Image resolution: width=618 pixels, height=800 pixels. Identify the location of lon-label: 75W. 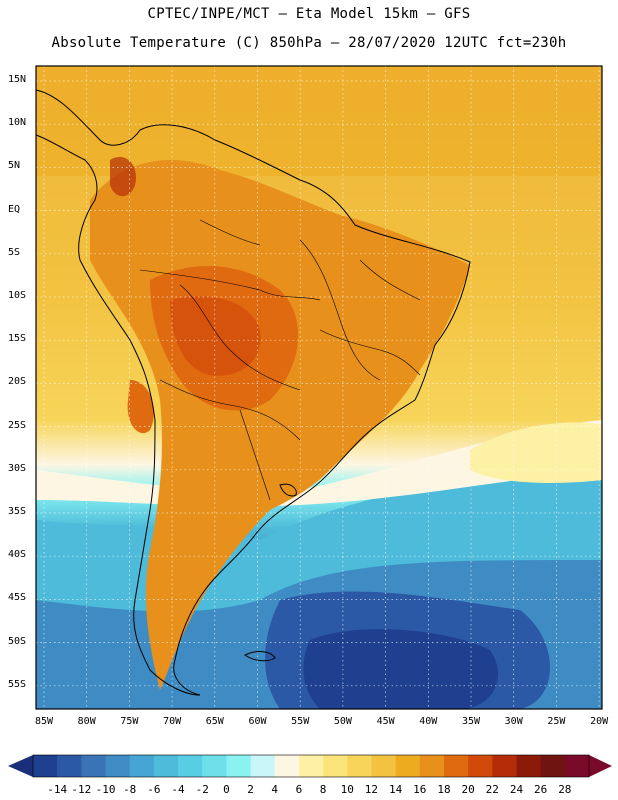
(129, 721).